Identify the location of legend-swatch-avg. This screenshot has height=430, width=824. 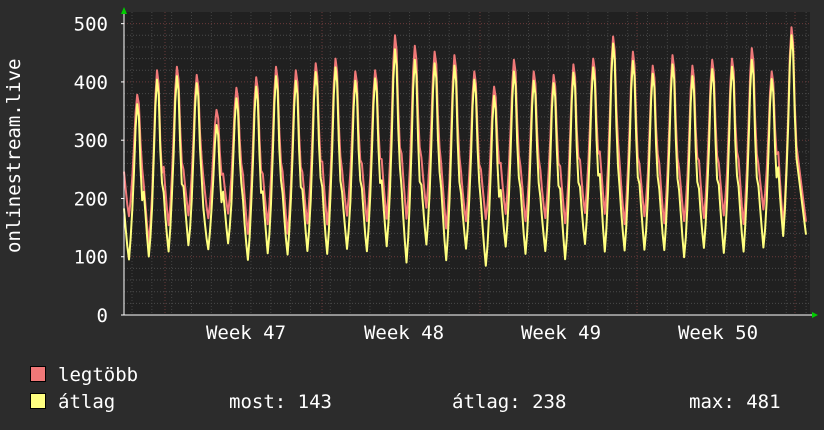
(38, 401).